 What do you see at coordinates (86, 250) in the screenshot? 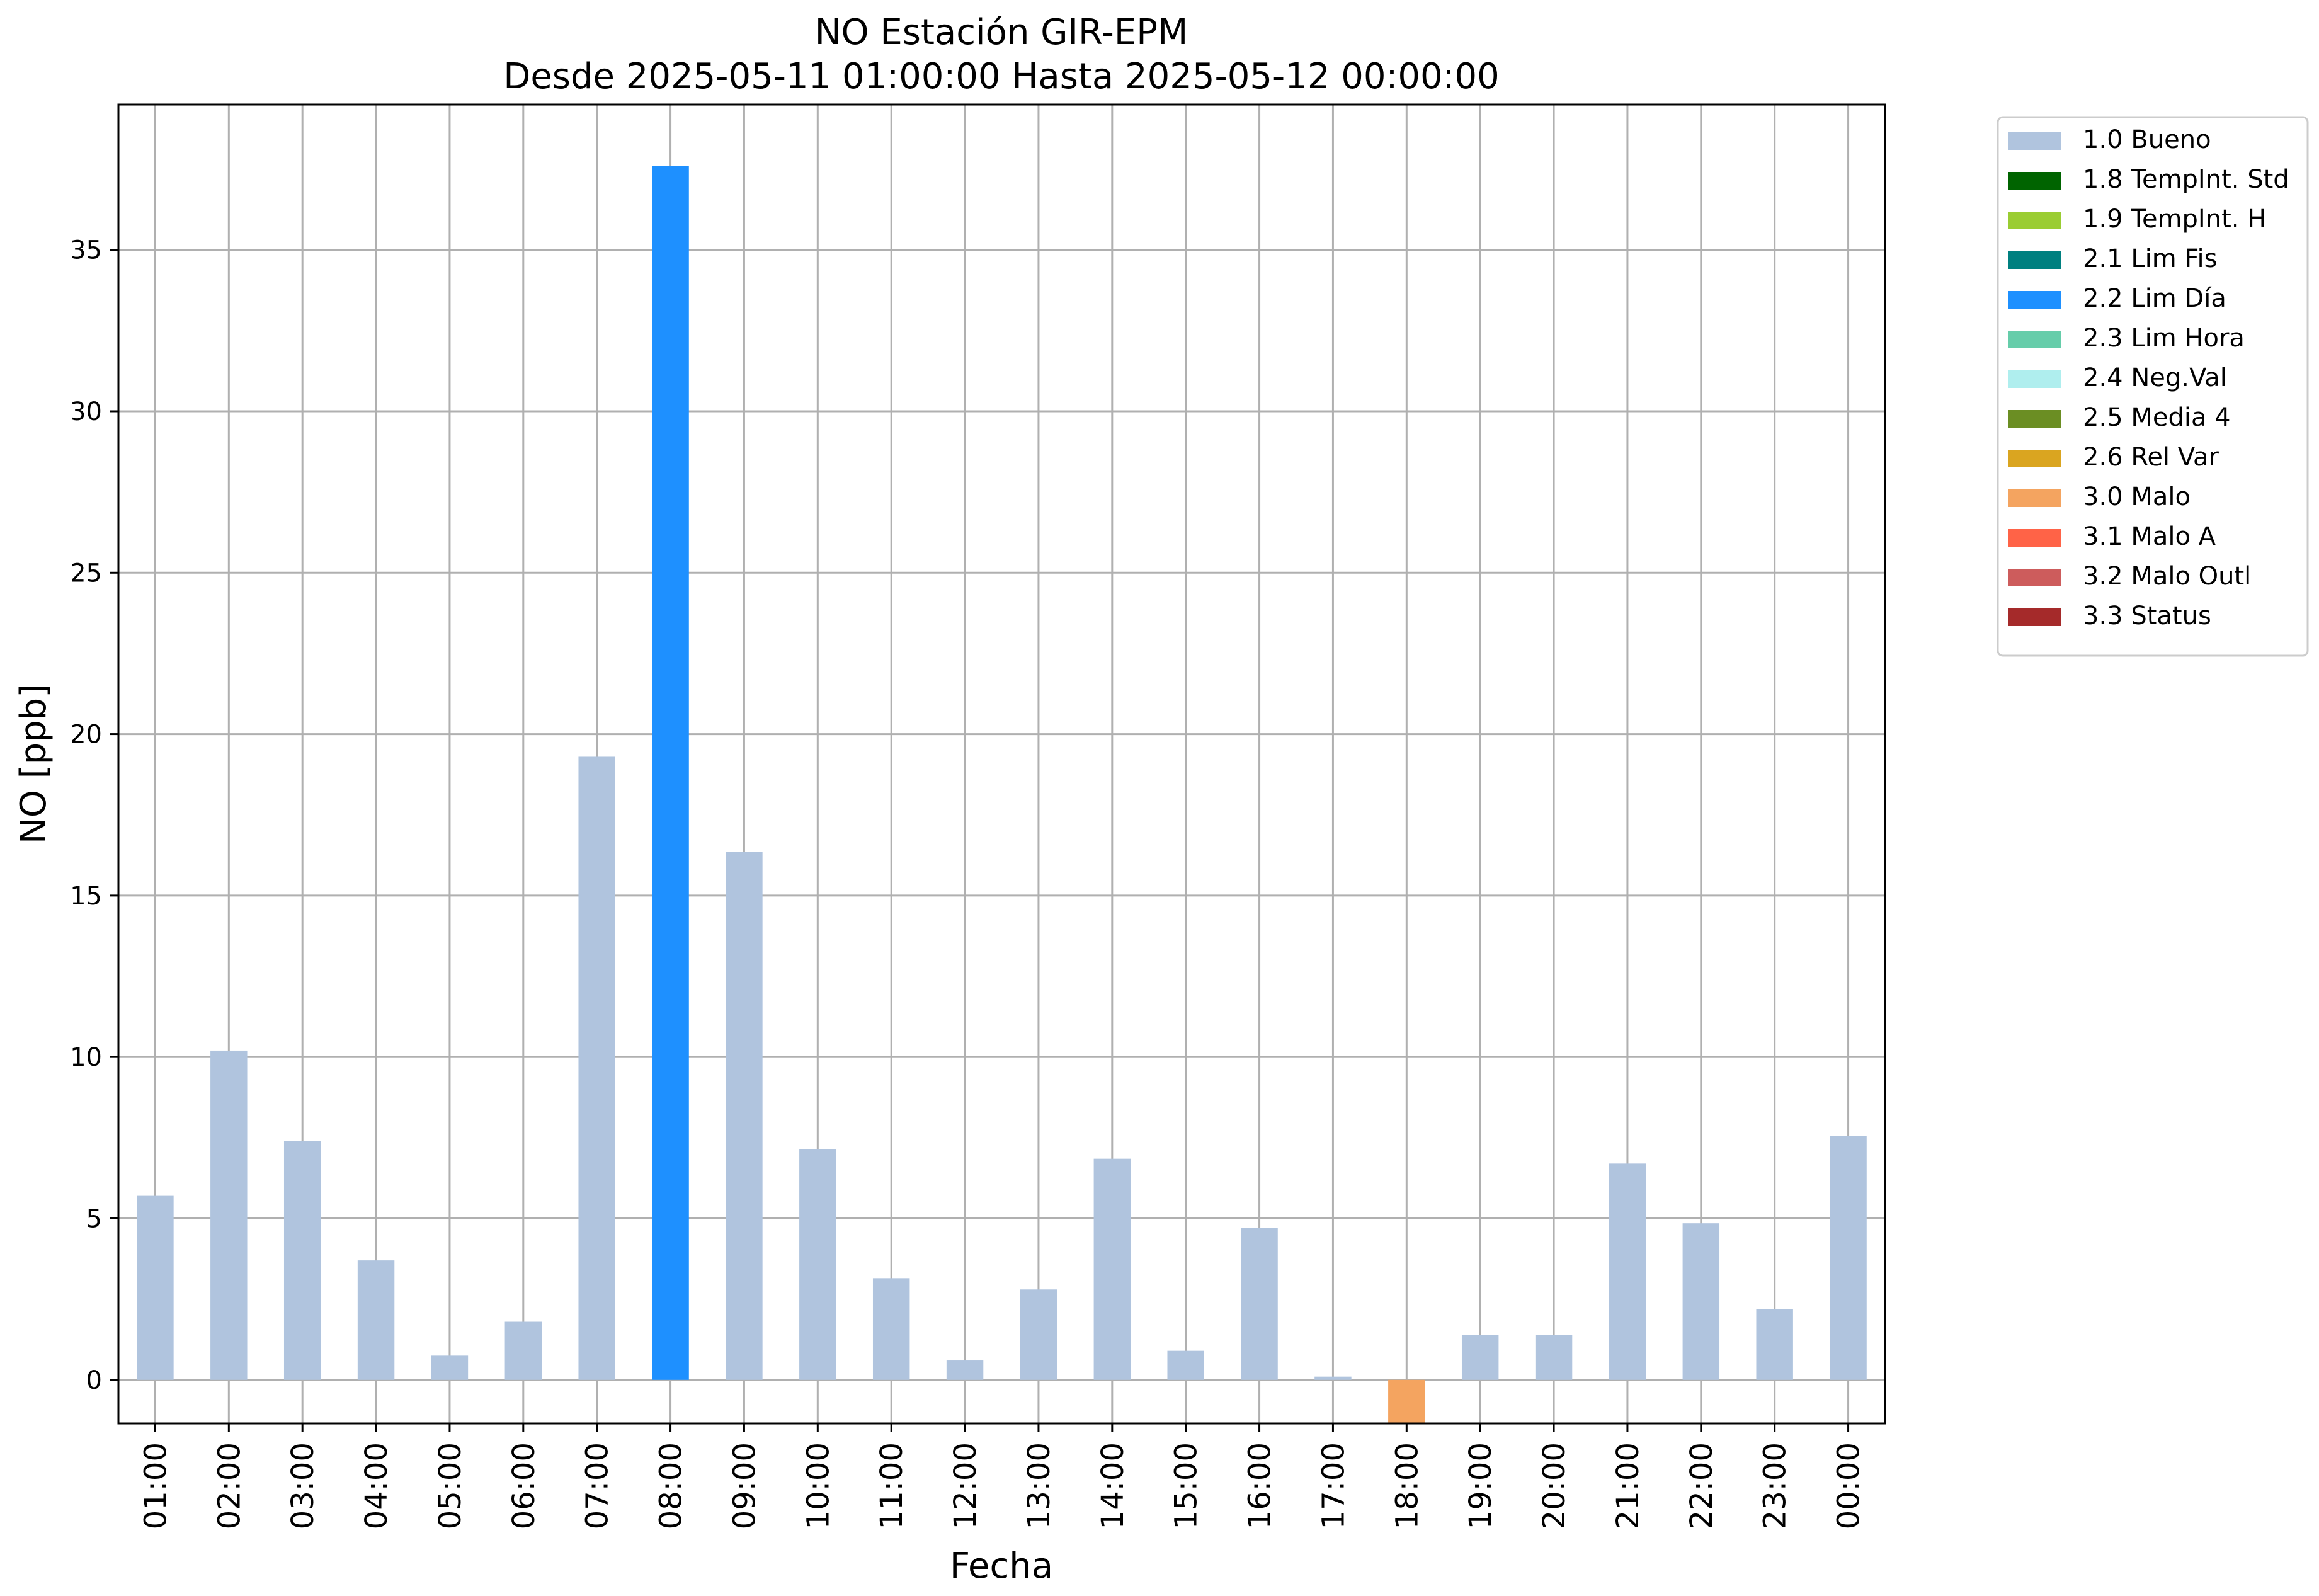
I see `y-tick-label: 35` at bounding box center [86, 250].